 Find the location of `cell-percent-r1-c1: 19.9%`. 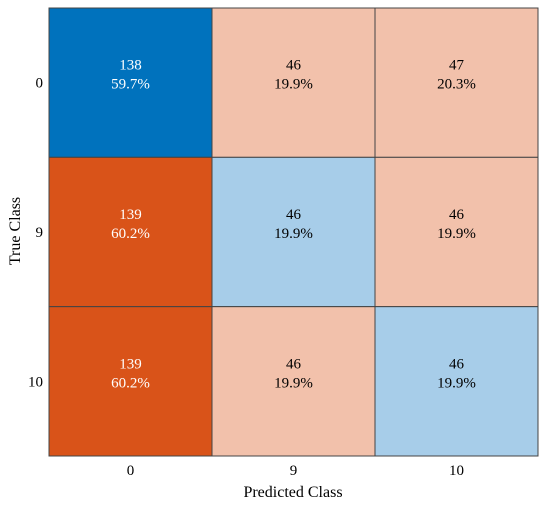

cell-percent-r1-c1: 19.9% is located at coordinates (293, 234).